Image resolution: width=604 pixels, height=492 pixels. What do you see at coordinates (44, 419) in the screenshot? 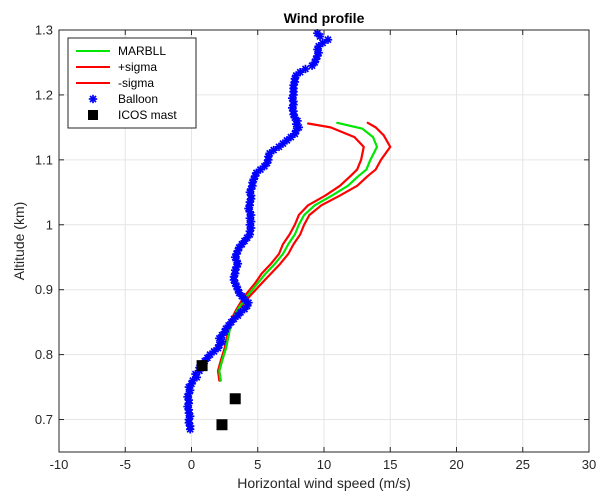
I see `y-tick-label: 0.7` at bounding box center [44, 419].